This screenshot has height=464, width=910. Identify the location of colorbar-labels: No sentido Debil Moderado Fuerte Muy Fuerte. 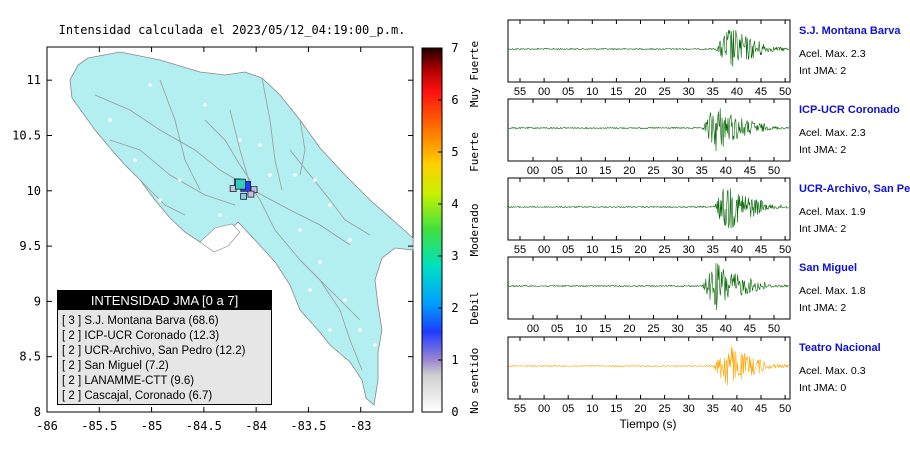
(474, 227).